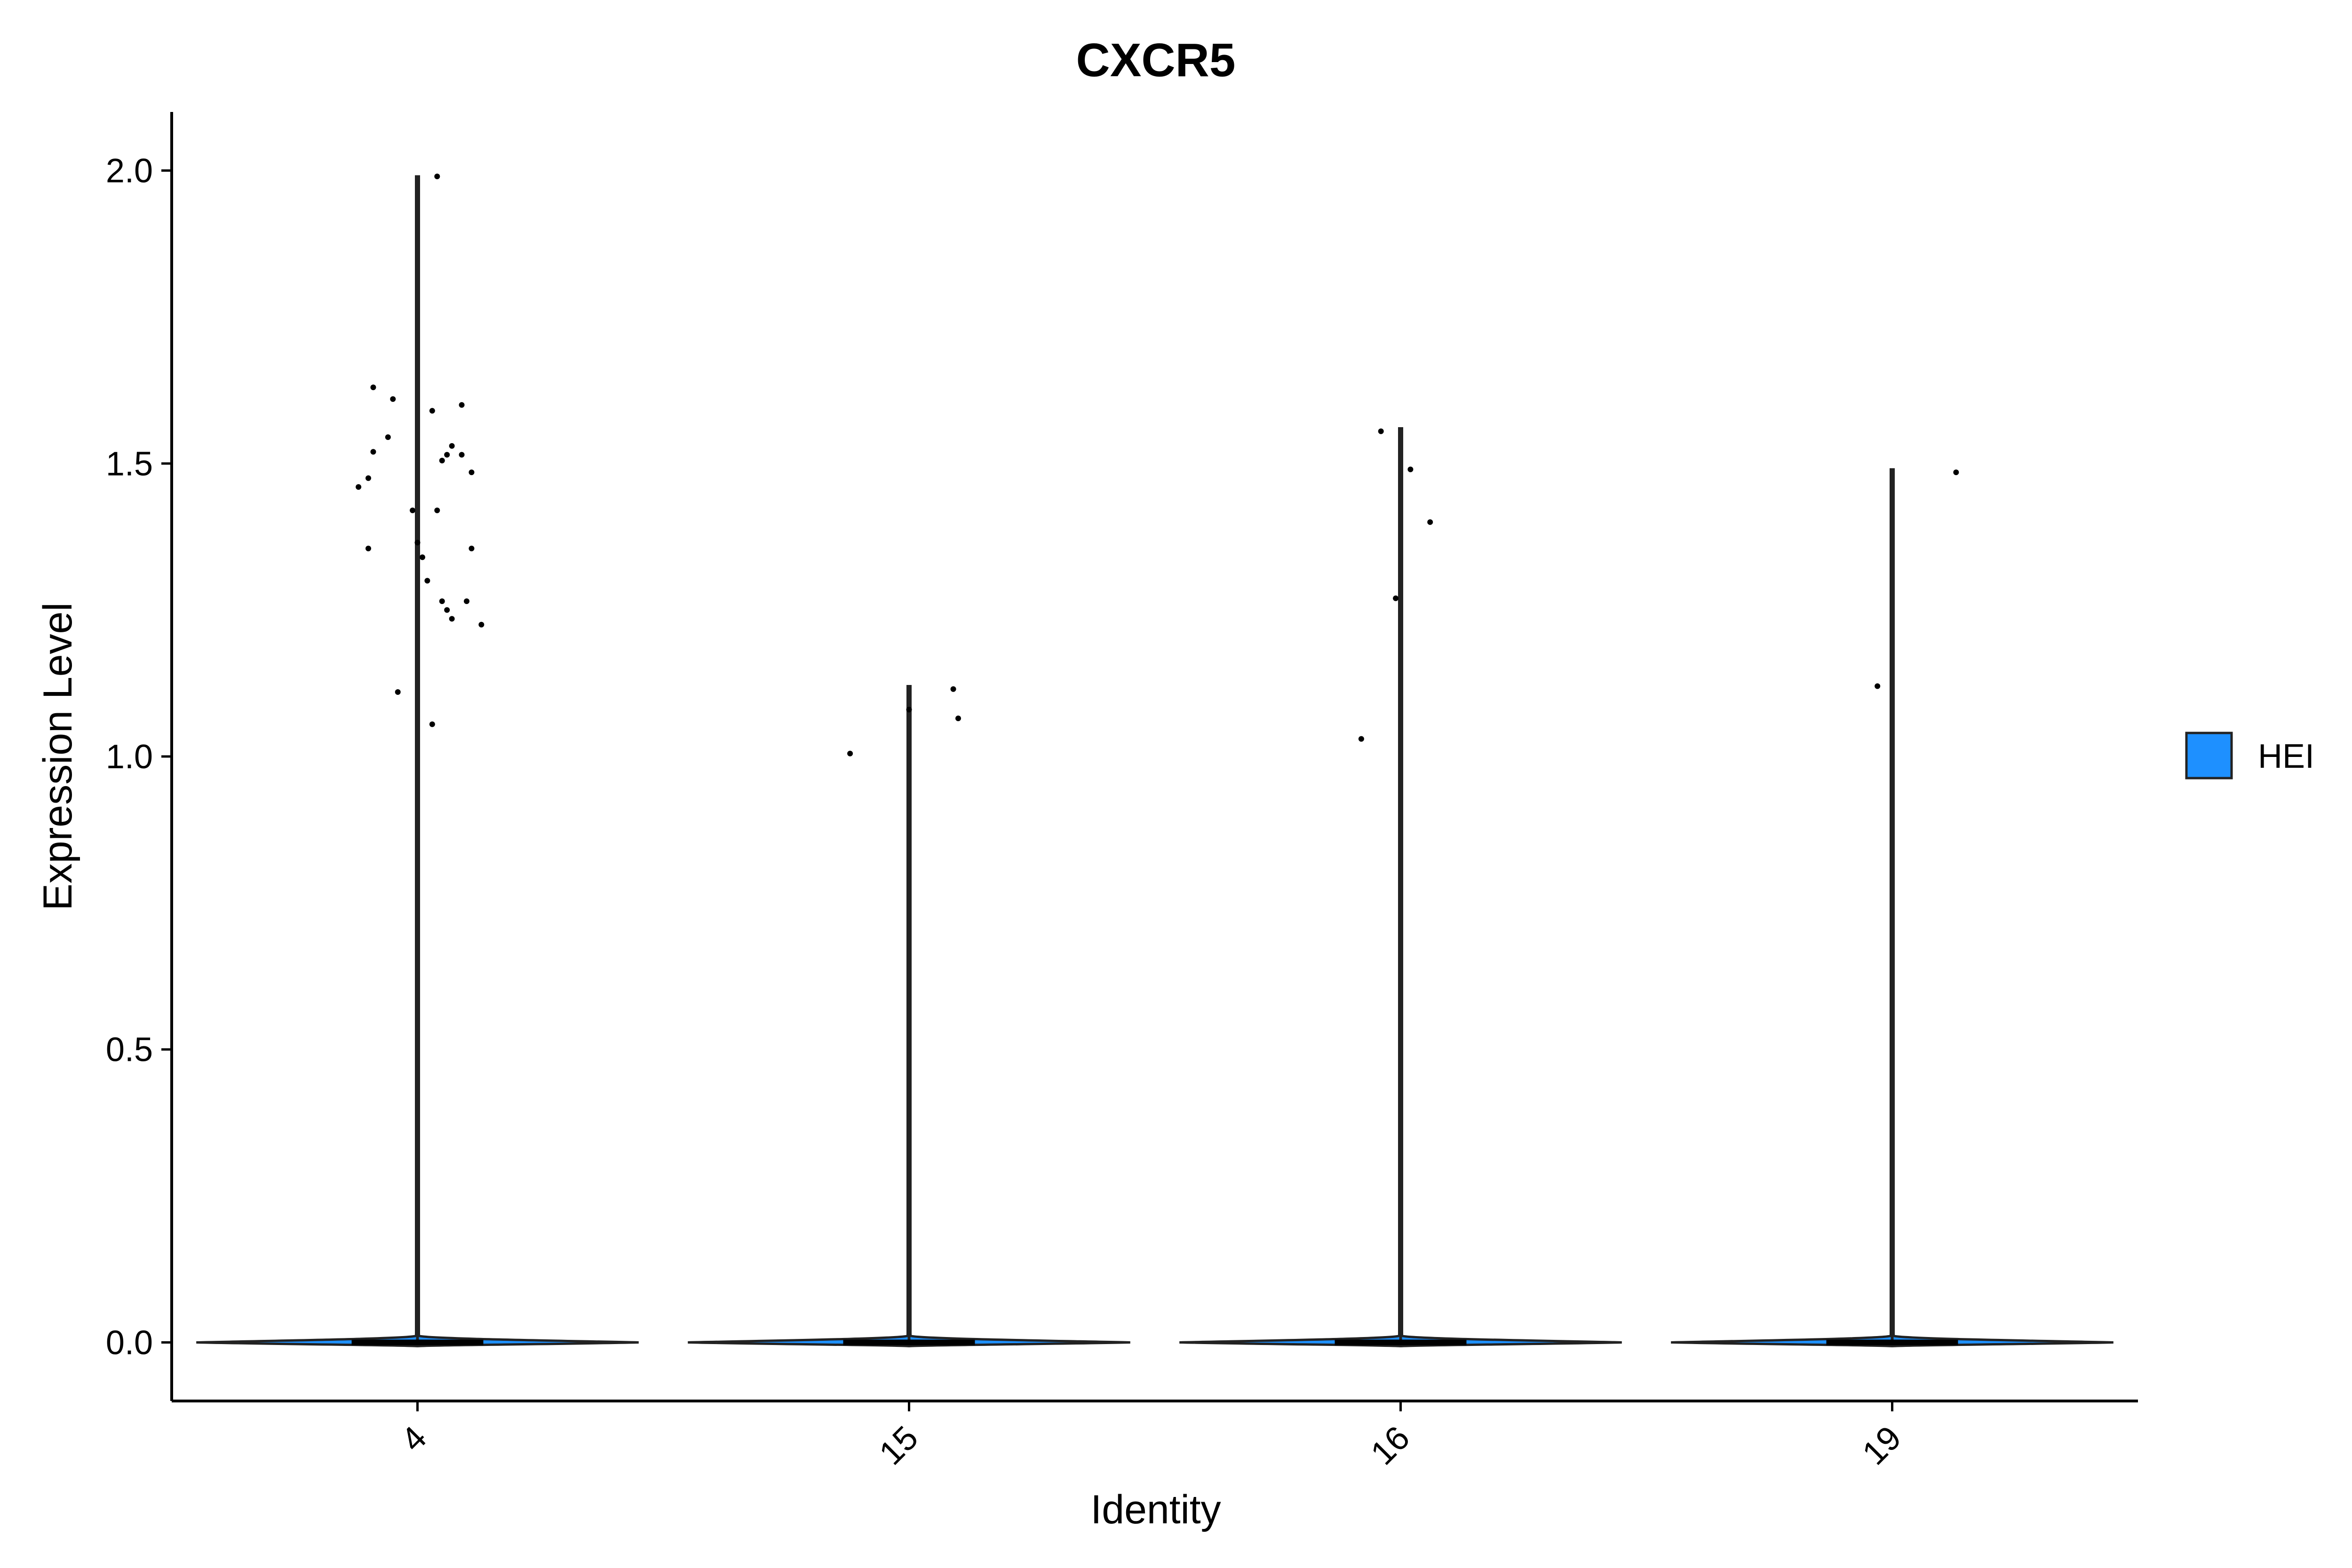  I want to click on legend: HEI, so click(2249, 756).